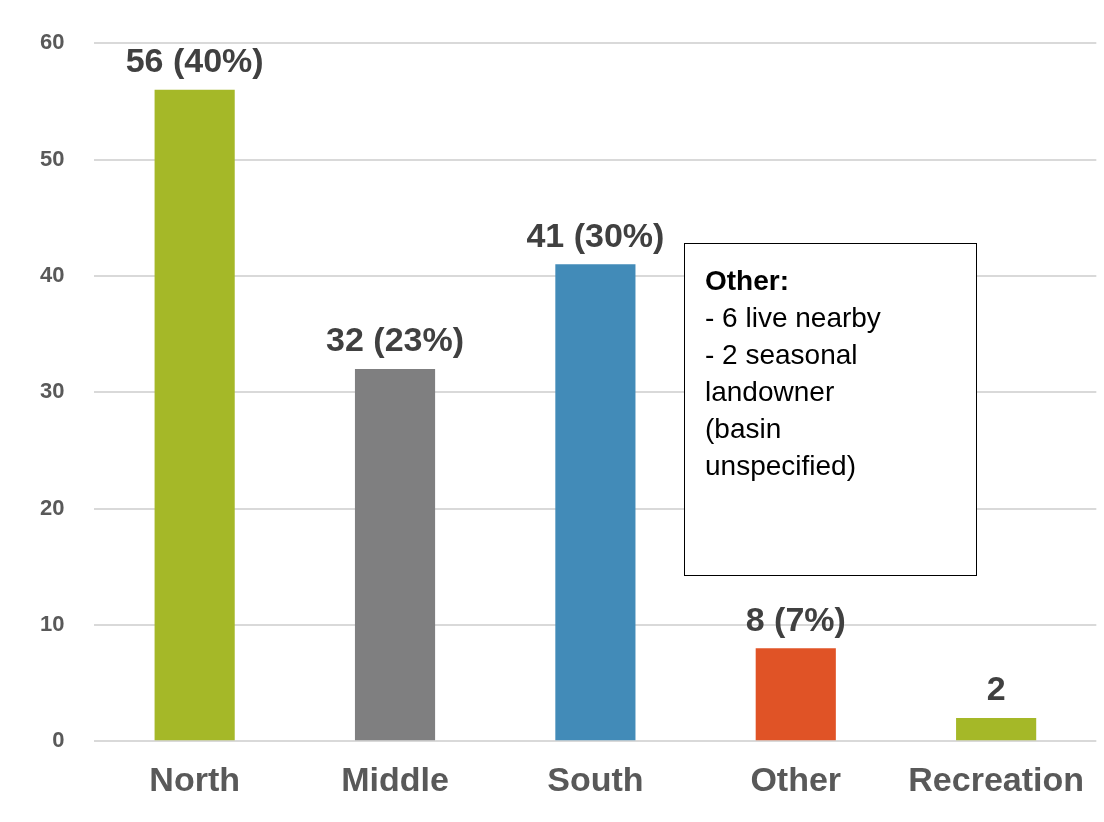 This screenshot has width=1104, height=822. Describe the element at coordinates (595, 234) in the screenshot. I see `data-label: 41 (30%)` at that location.